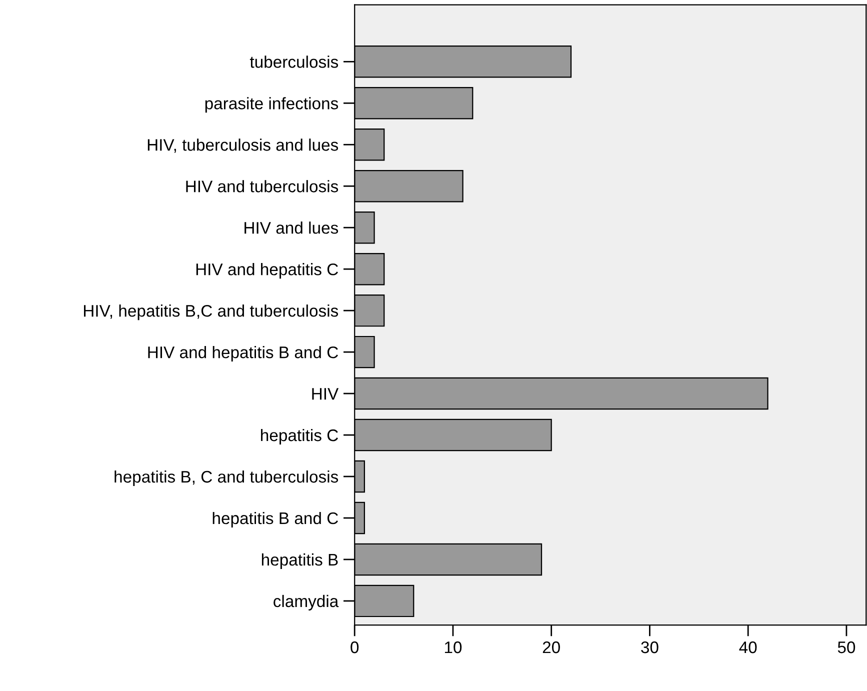 This screenshot has height=691, width=867. I want to click on y-tick-label: HIV, tuberculosis and lues, so click(243, 145).